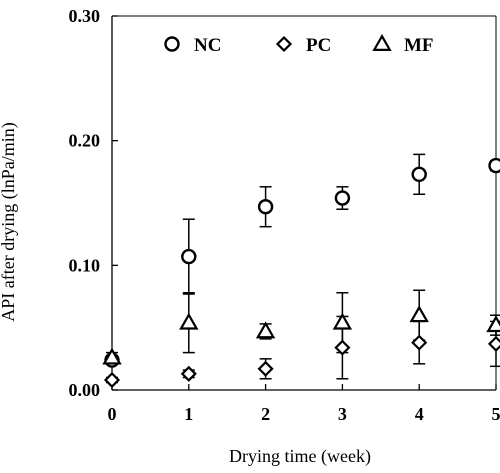  What do you see at coordinates (318, 45) in the screenshot?
I see `legend-label-pc: PC` at bounding box center [318, 45].